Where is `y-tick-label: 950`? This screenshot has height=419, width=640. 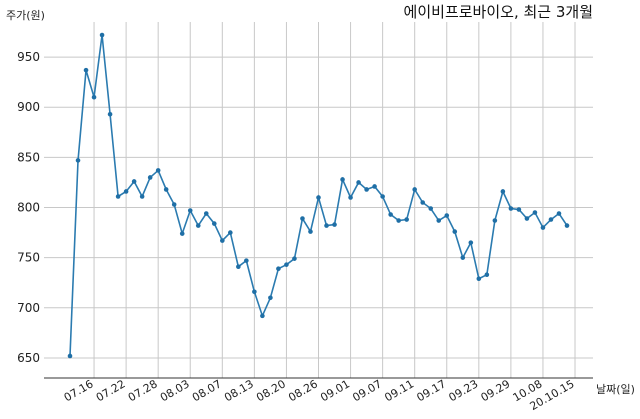 y-tick-label: 950 is located at coordinates (28, 57).